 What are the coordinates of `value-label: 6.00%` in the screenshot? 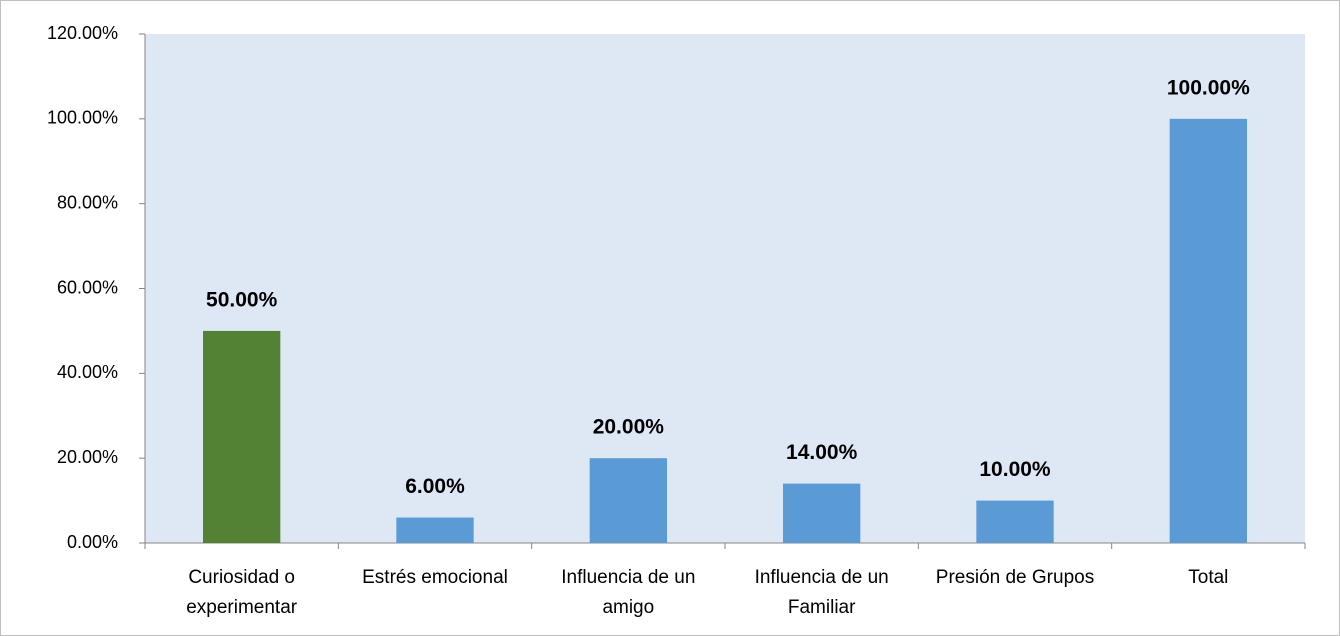 It's located at (435, 486).